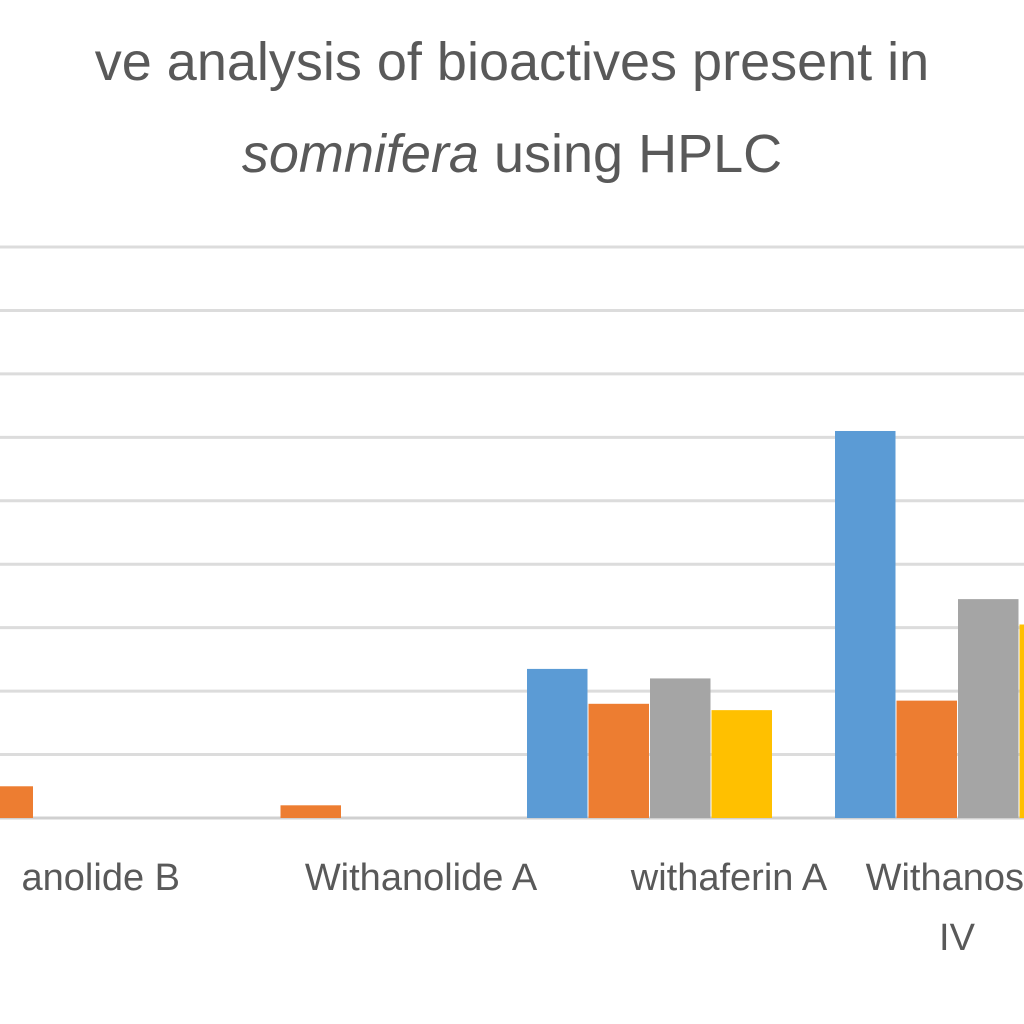 The image size is (1024, 1024). I want to click on category-label-line: withaferin A, so click(729, 878).